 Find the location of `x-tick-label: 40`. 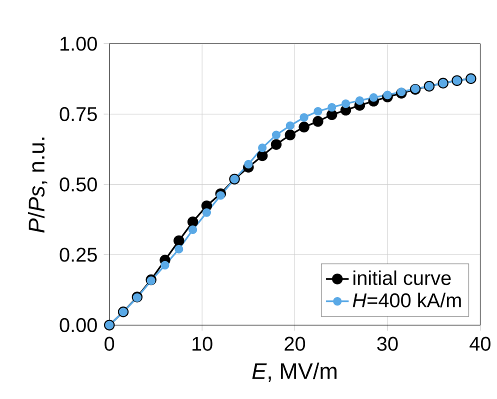

x-tick-label: 40 is located at coordinates (480, 343).